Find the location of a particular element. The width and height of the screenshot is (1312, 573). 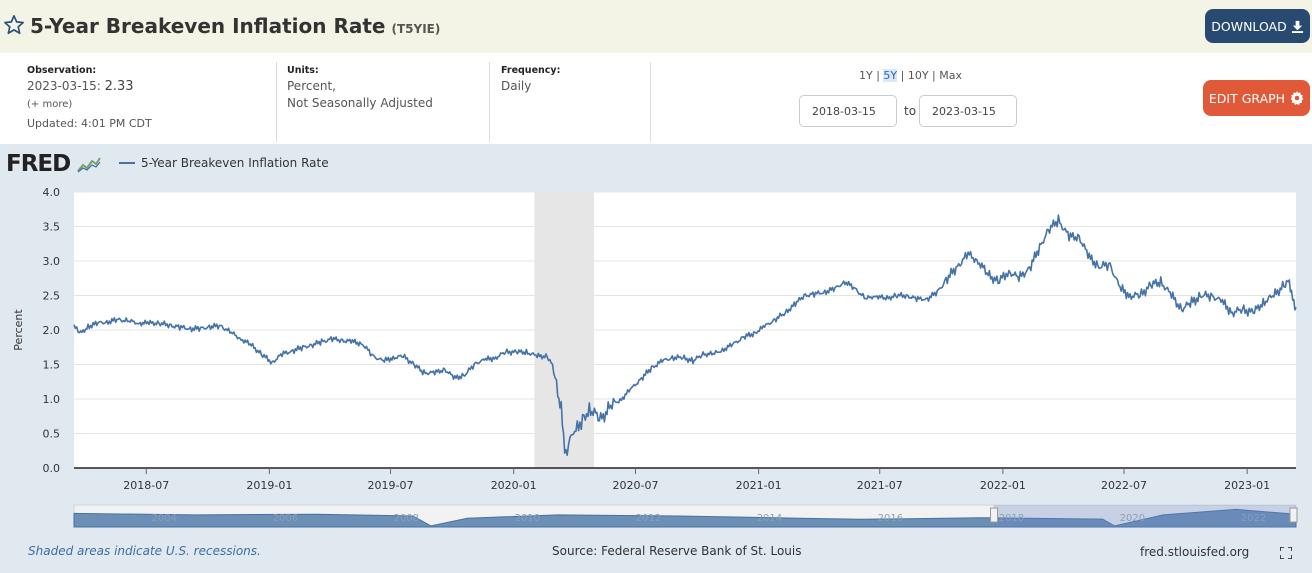

fred-logo: FRED is located at coordinates (54, 164).